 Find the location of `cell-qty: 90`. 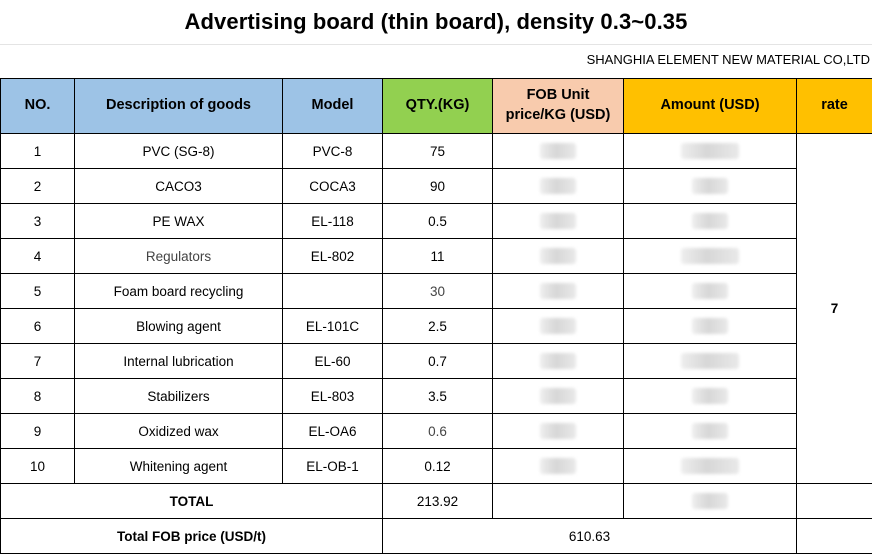

cell-qty: 90 is located at coordinates (437, 186).